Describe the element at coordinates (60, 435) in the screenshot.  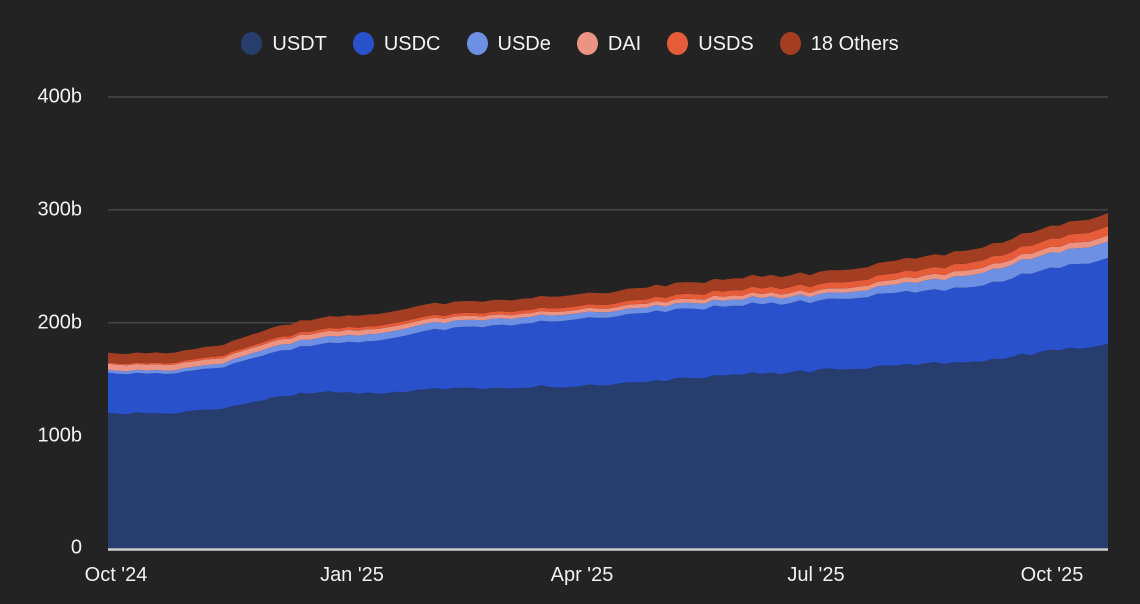
I see `y-axis-tick-label: 100b` at that location.